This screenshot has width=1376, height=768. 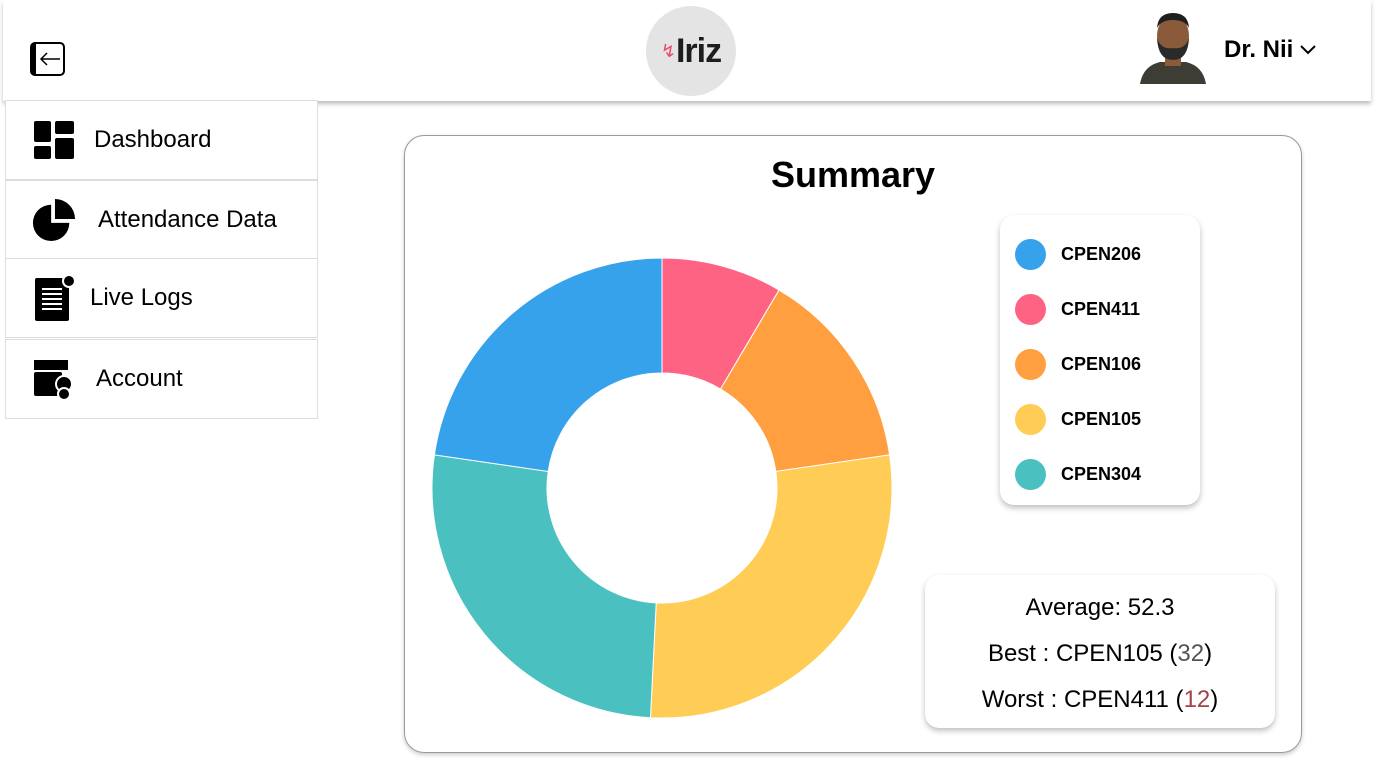 What do you see at coordinates (1100, 607) in the screenshot?
I see `average-text: Average: 52.3` at bounding box center [1100, 607].